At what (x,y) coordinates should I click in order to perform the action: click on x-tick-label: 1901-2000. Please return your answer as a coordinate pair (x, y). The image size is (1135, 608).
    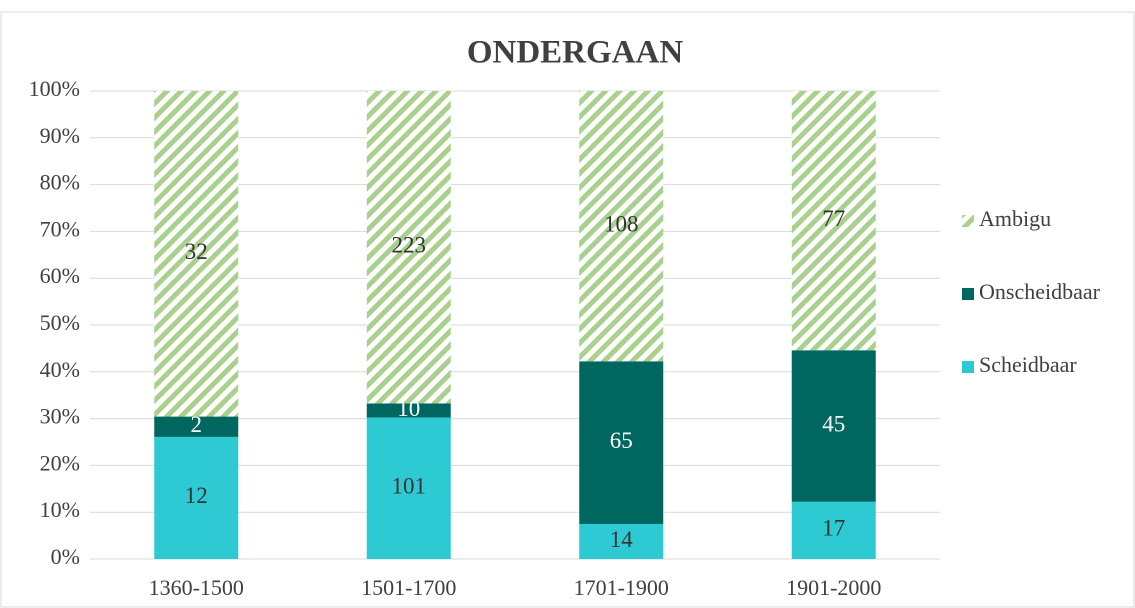
    Looking at the image, I should click on (833, 587).